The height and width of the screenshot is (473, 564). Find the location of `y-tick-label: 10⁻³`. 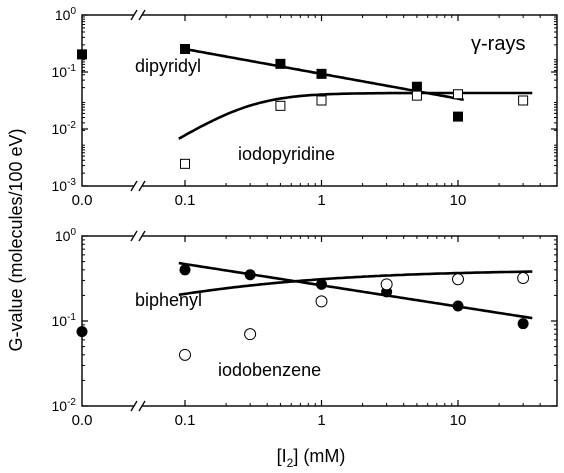

y-tick-label: 10⁻³ is located at coordinates (64, 185).